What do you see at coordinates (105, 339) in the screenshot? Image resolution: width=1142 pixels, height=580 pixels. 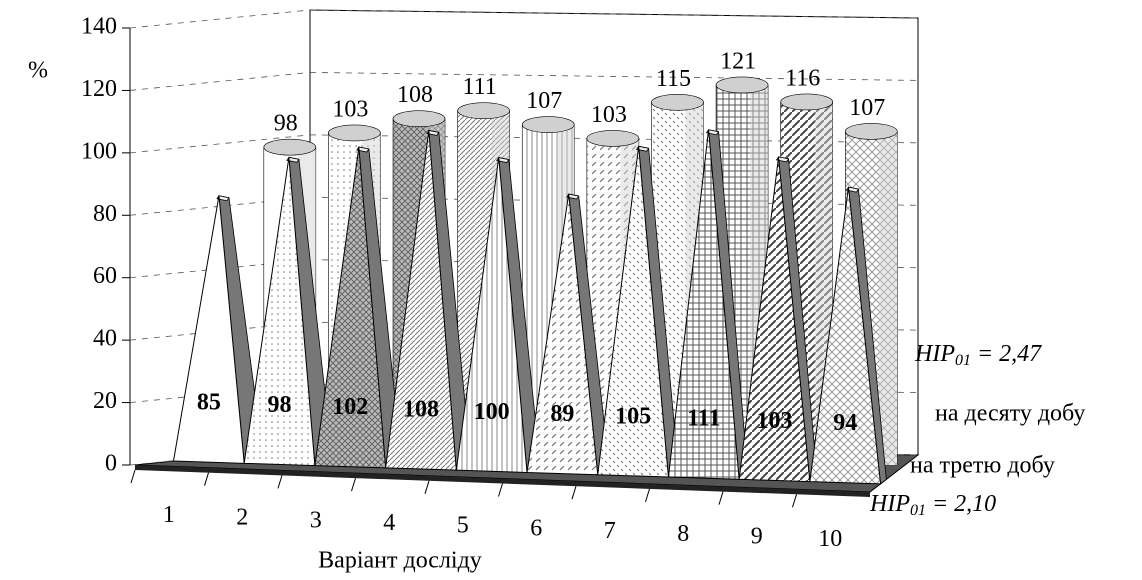 I see `y-tick-label: 40` at bounding box center [105, 339].